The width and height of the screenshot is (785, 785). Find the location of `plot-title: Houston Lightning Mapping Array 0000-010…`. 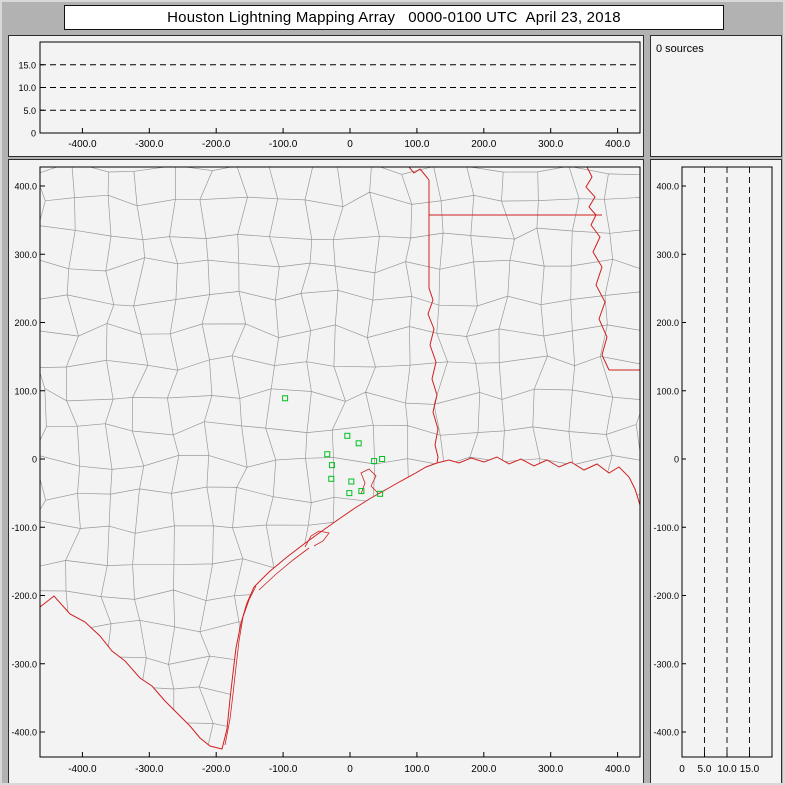

plot-title: Houston Lightning Mapping Array 0000-010… is located at coordinates (394, 17).